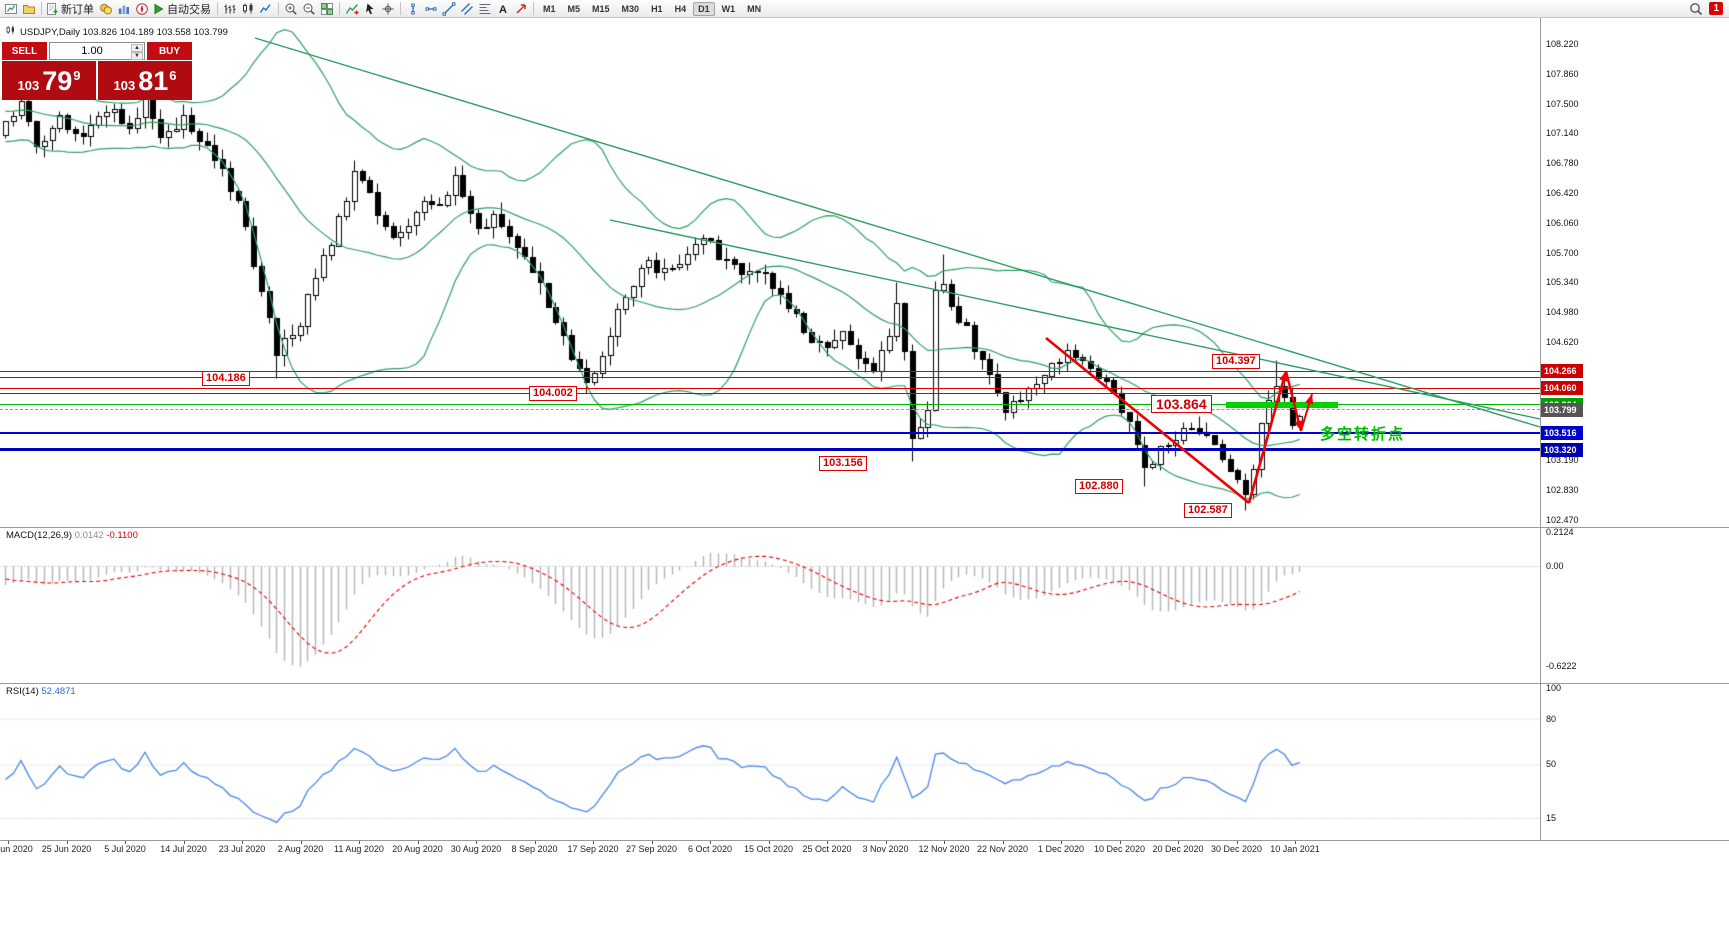 This screenshot has height=946, width=1729. Describe the element at coordinates (300, 849) in the screenshot. I see `date-label: 2 Aug 2020` at that location.